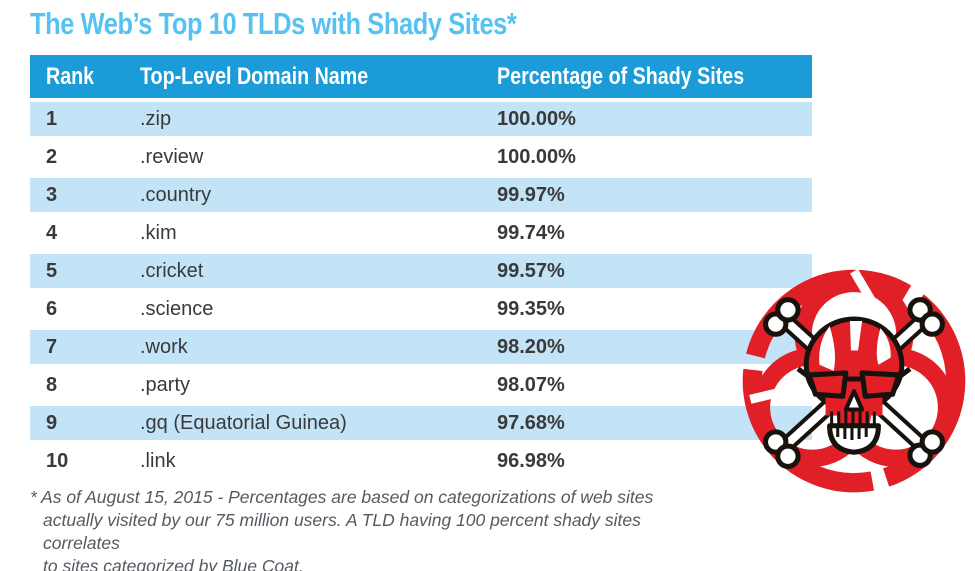 The image size is (975, 571). Describe the element at coordinates (176, 194) in the screenshot. I see `domain-cell: .country` at that location.